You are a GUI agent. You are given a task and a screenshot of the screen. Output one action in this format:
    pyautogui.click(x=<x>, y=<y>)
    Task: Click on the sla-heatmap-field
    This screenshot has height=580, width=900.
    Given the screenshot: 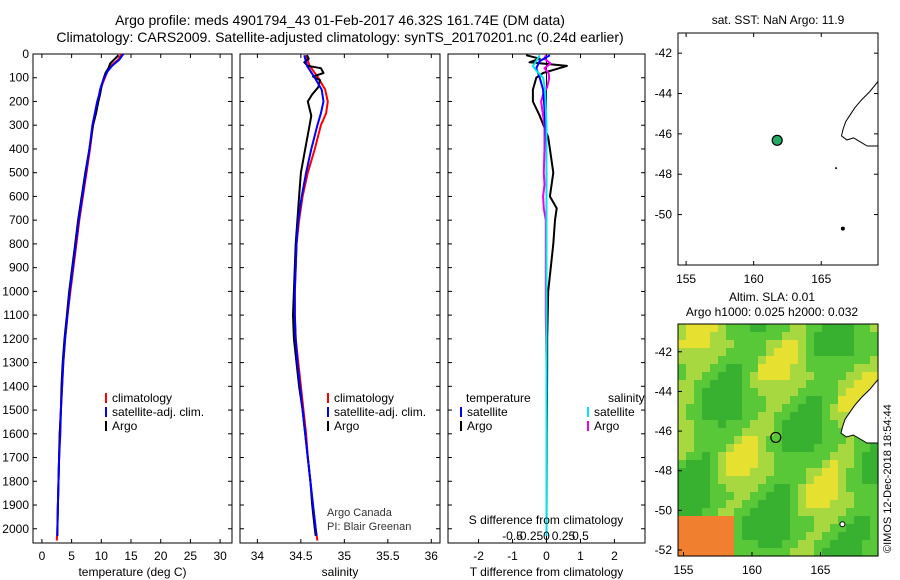 What is the action you would take?
    pyautogui.click(x=778, y=440)
    